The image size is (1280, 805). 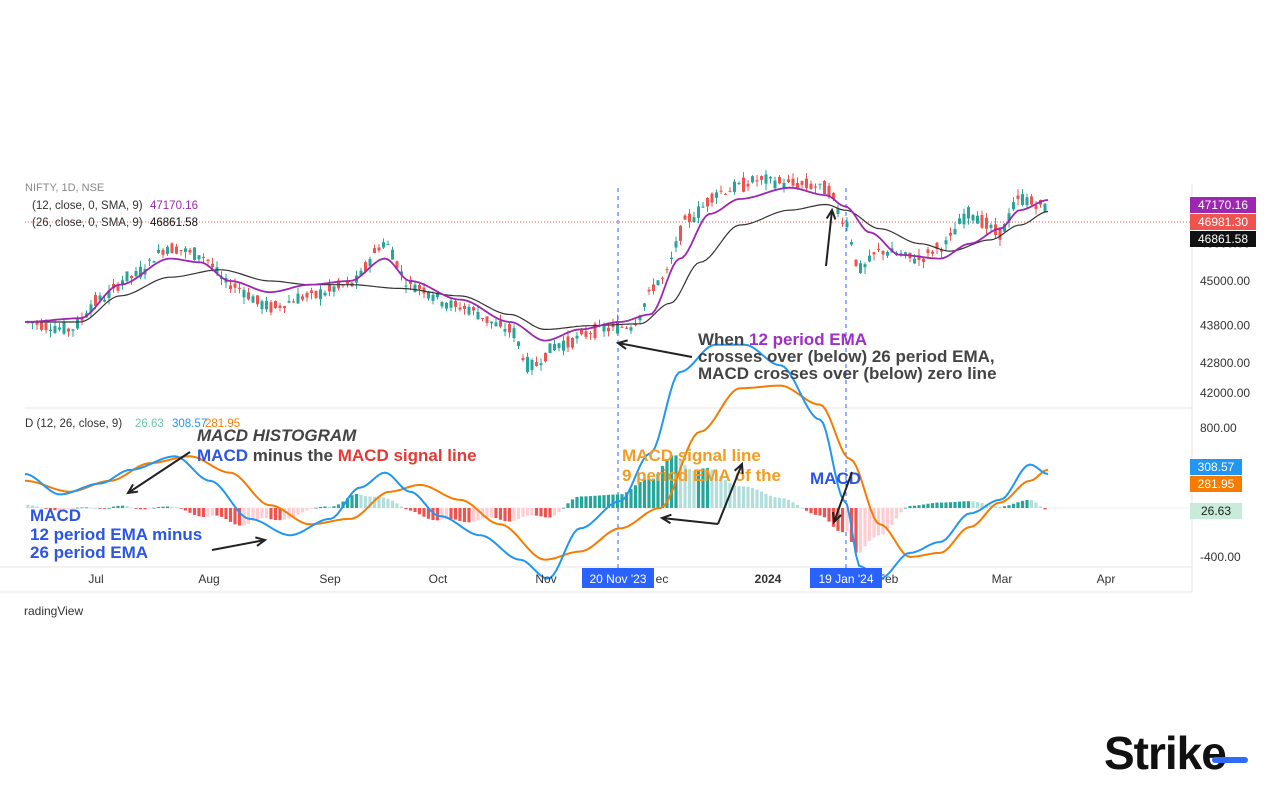 What do you see at coordinates (238, 545) in the screenshot?
I see `arrow-macd-left` at bounding box center [238, 545].